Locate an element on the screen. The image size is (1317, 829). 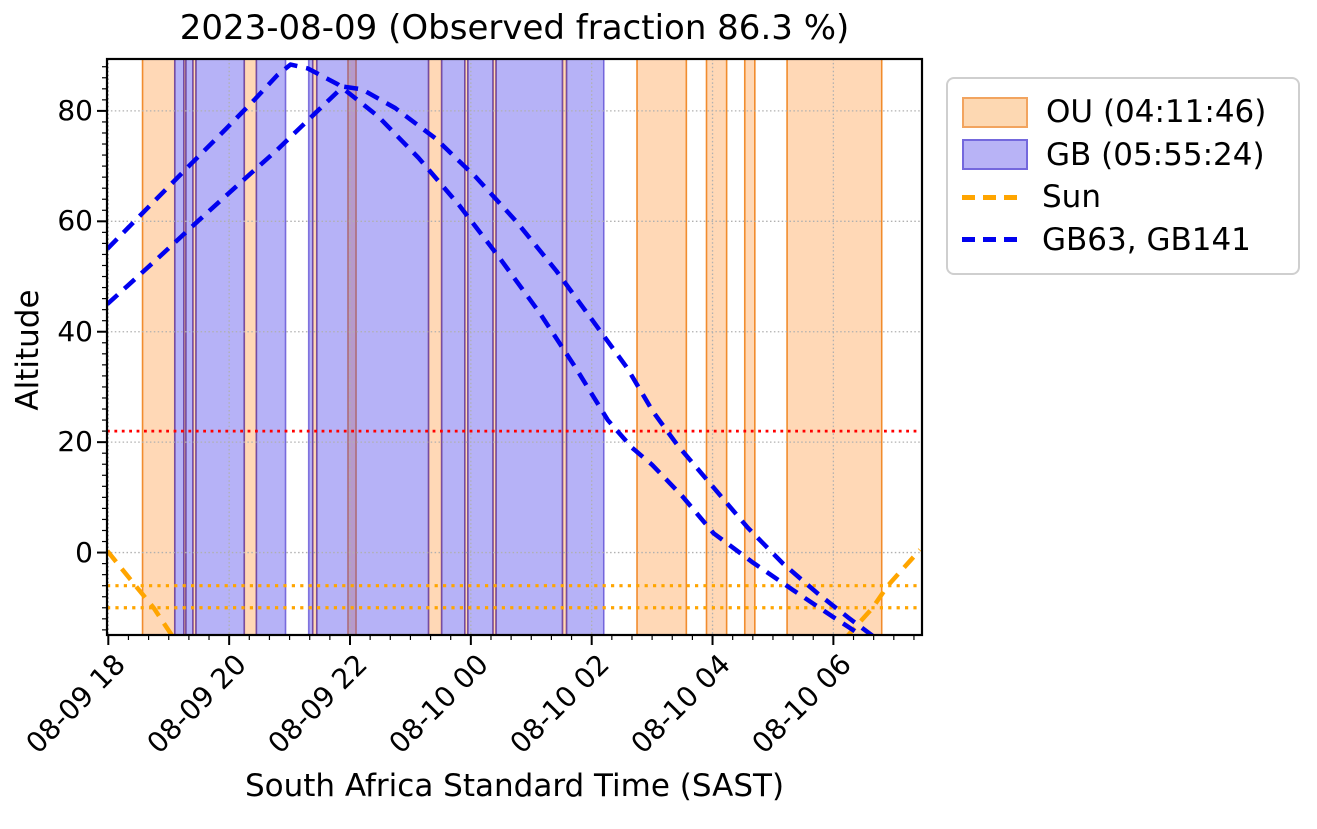
y-tick-label: 60 is located at coordinates (75, 221).